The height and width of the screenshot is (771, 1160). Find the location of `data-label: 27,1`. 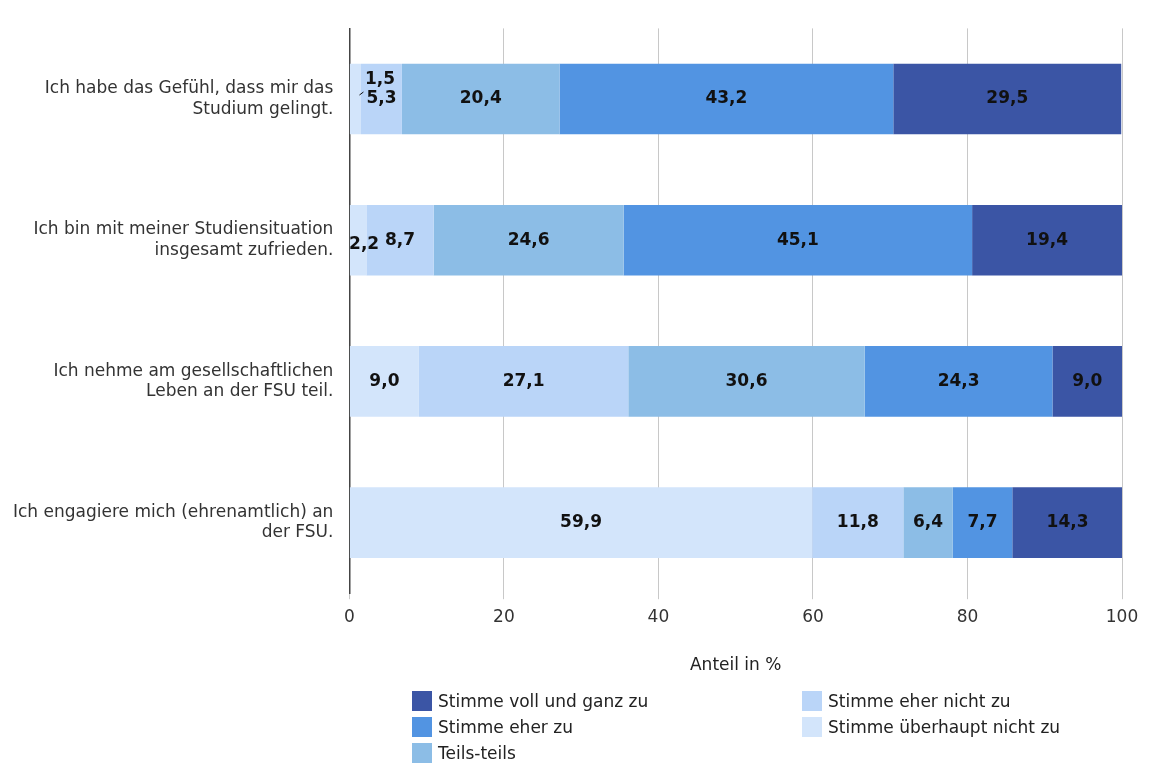

data-label: 27,1 is located at coordinates (523, 379).